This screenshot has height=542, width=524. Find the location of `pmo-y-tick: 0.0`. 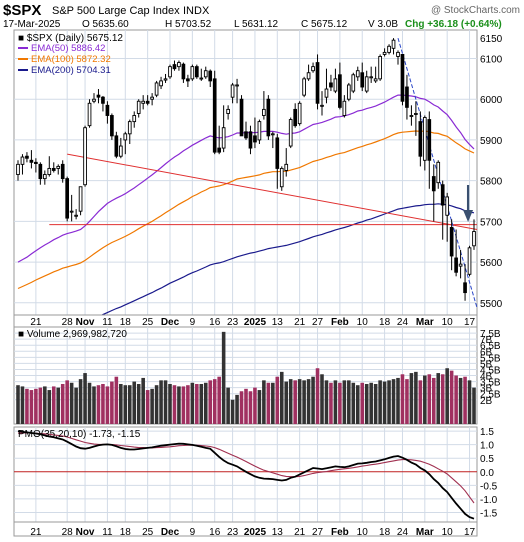

pmo-y-tick: 0.0 is located at coordinates (487, 473).